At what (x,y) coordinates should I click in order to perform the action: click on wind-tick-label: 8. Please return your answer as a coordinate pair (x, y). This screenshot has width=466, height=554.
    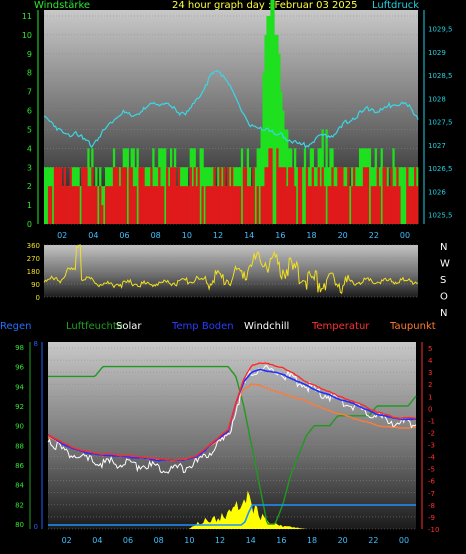
    Looking at the image, I should click on (29, 73).